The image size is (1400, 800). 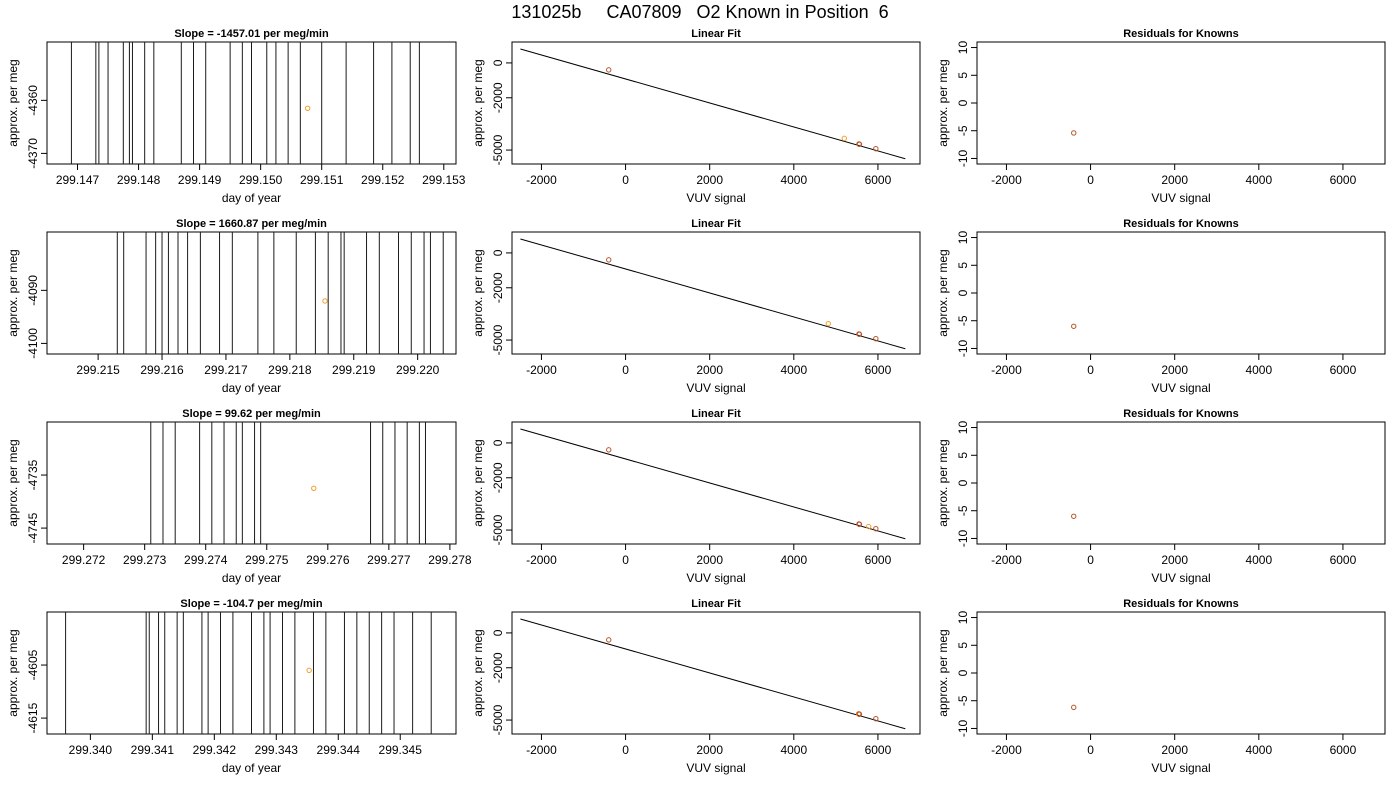 I want to click on chart-1-x-tick-label-5: 299.151, so click(x=322, y=180).